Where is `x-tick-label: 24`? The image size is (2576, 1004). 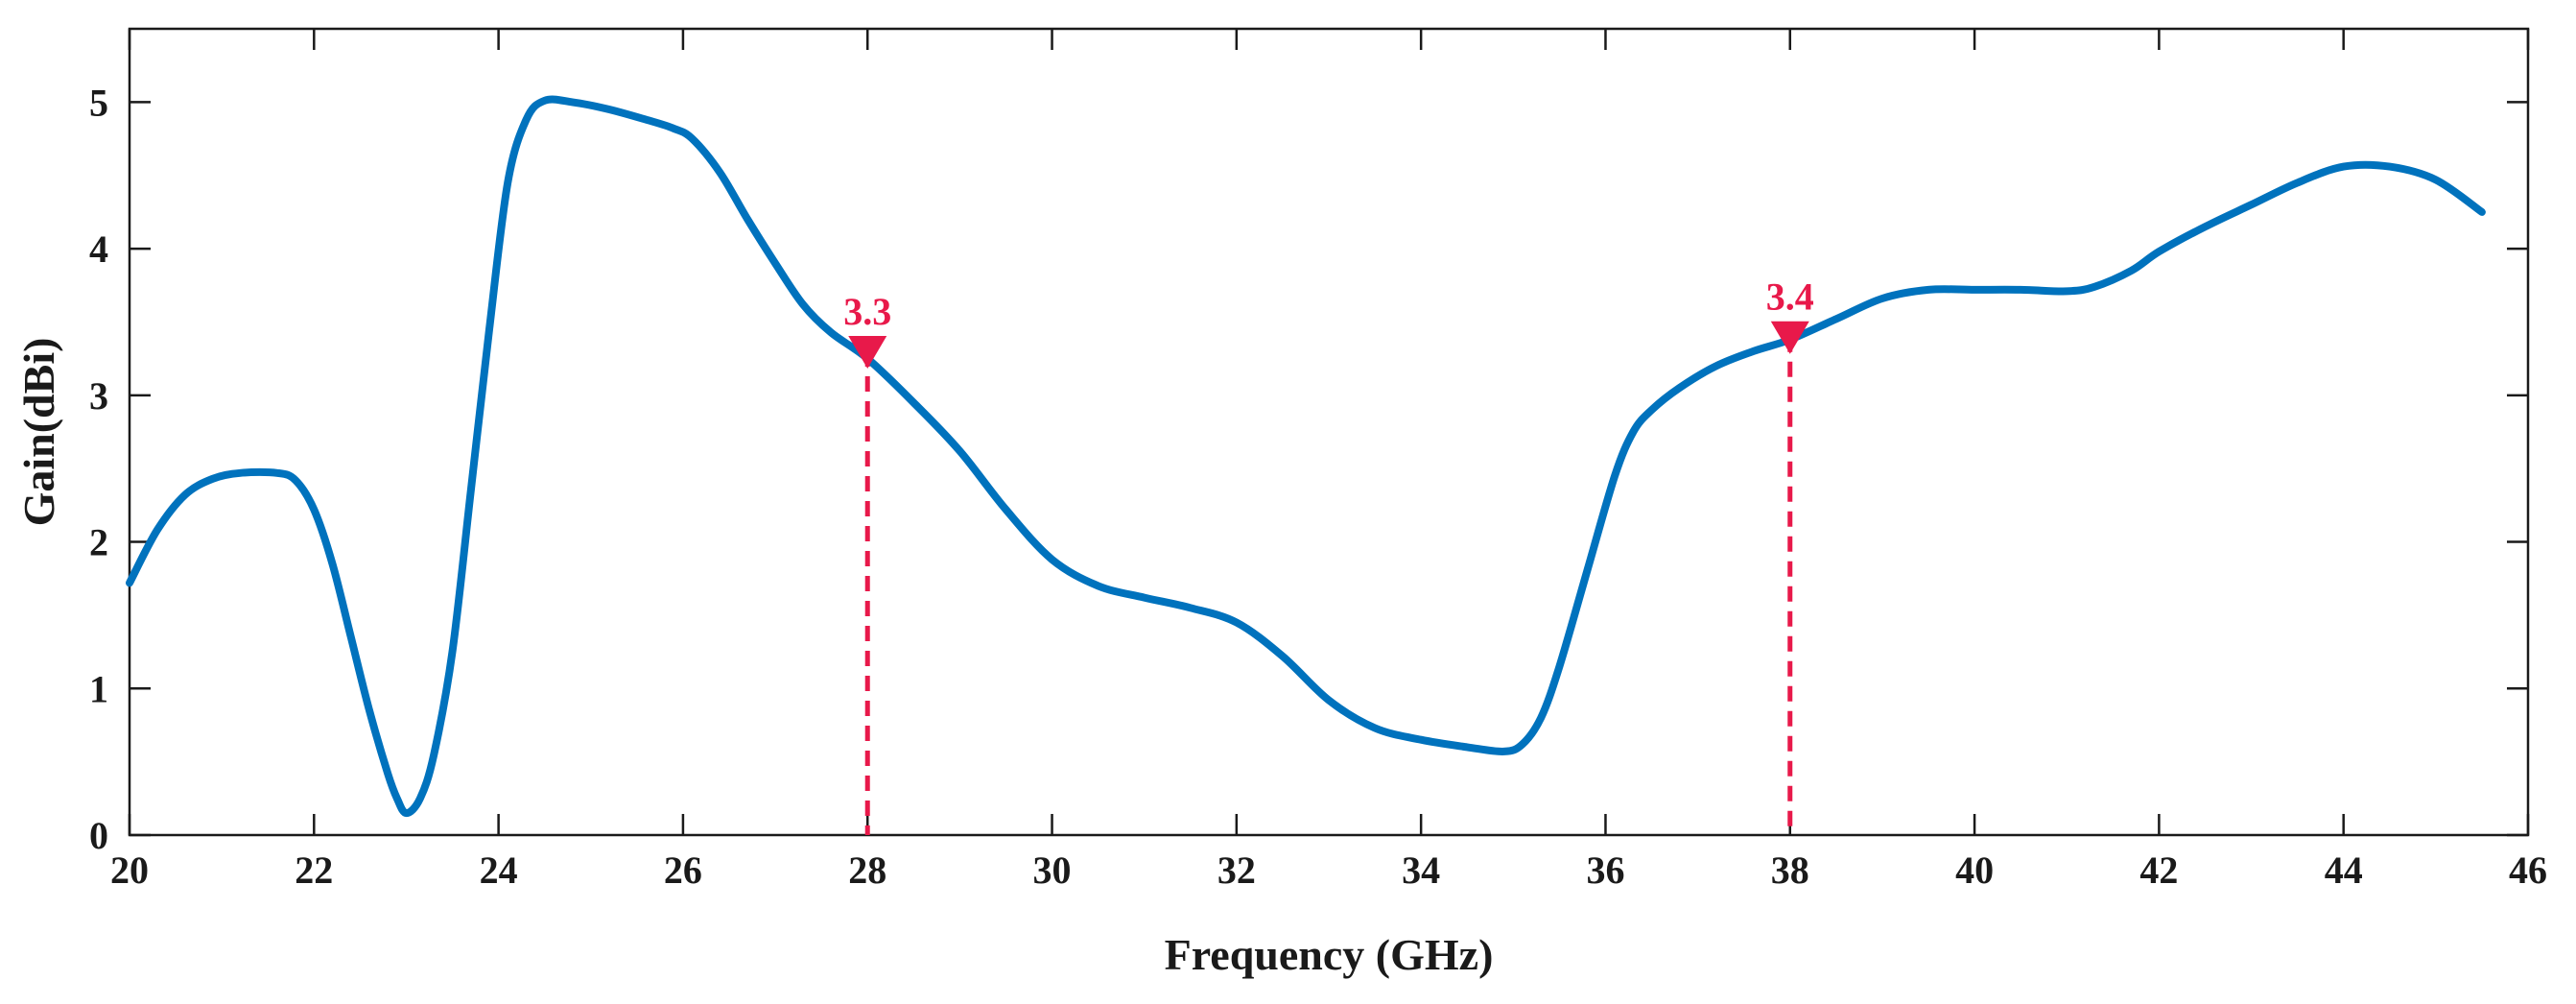 x-tick-label: 24 is located at coordinates (499, 870).